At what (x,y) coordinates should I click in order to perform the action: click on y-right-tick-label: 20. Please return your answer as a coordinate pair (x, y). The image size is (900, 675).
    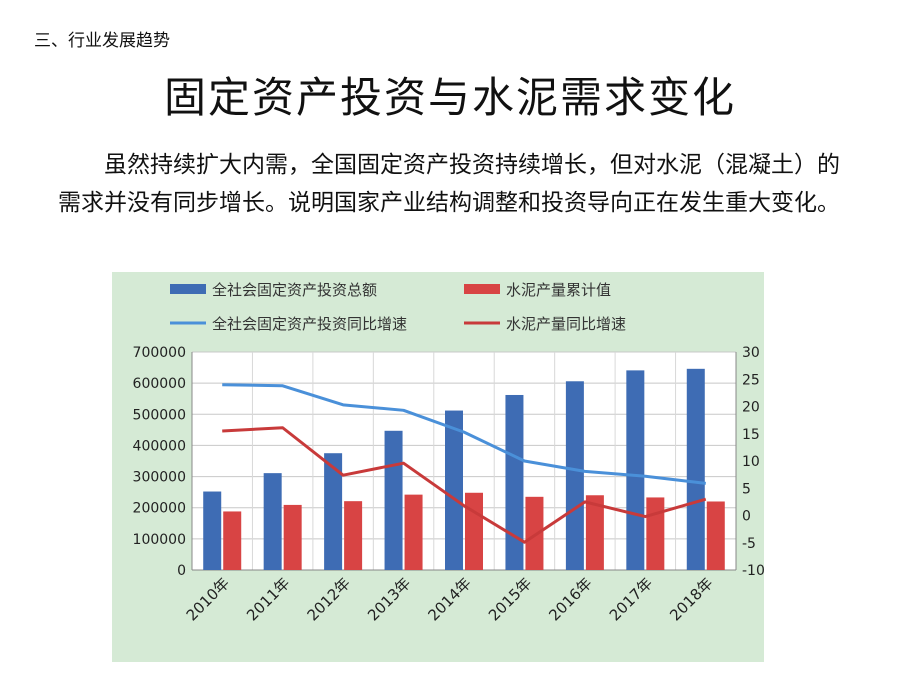
    Looking at the image, I should click on (751, 408).